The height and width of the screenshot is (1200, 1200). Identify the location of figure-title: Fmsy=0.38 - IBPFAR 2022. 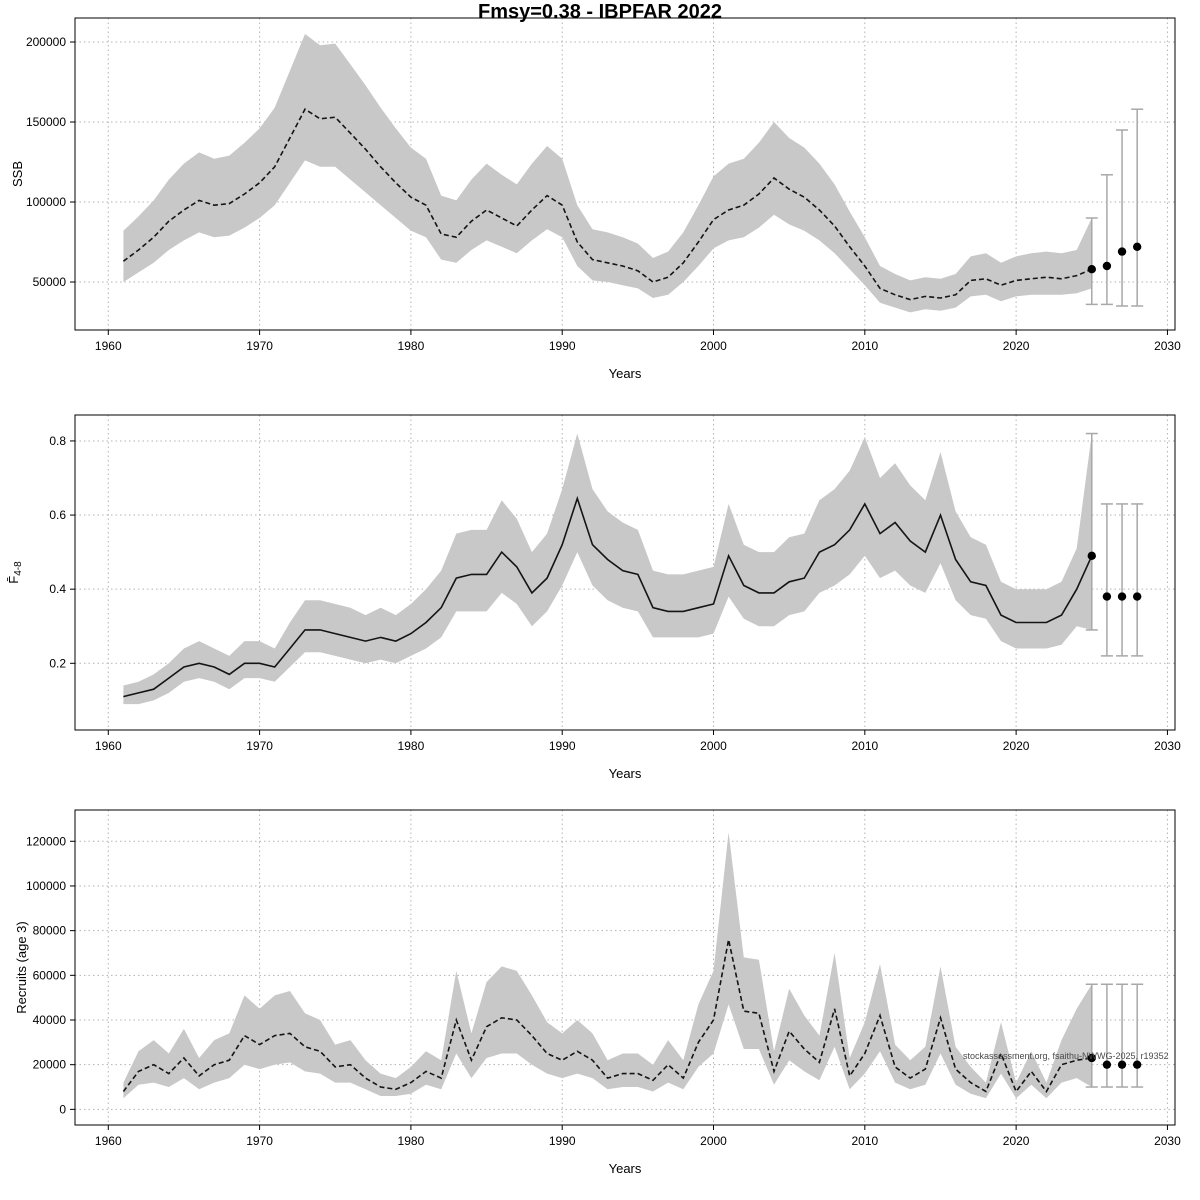
(599, 12).